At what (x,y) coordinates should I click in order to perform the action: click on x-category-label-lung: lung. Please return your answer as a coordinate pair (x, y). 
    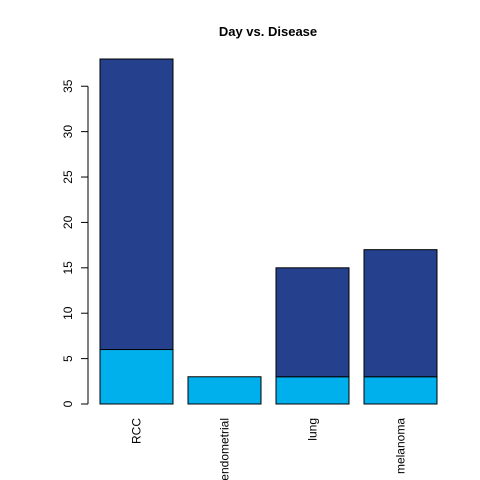
    Looking at the image, I should click on (313, 429).